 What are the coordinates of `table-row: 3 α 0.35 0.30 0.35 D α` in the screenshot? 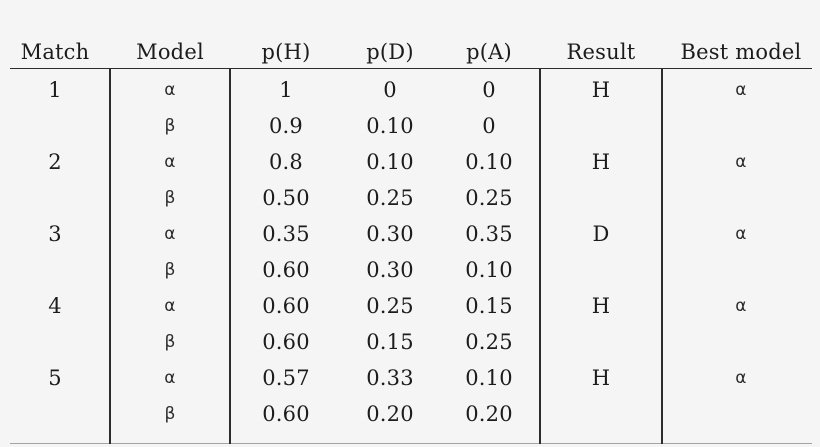 It's located at (410, 234).